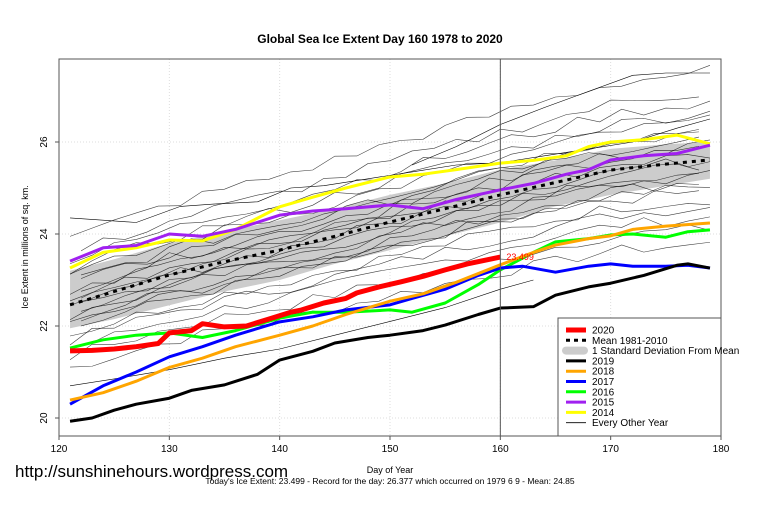  I want to click on legend-label: 1 Standard Deviation From Mean, so click(665, 351).